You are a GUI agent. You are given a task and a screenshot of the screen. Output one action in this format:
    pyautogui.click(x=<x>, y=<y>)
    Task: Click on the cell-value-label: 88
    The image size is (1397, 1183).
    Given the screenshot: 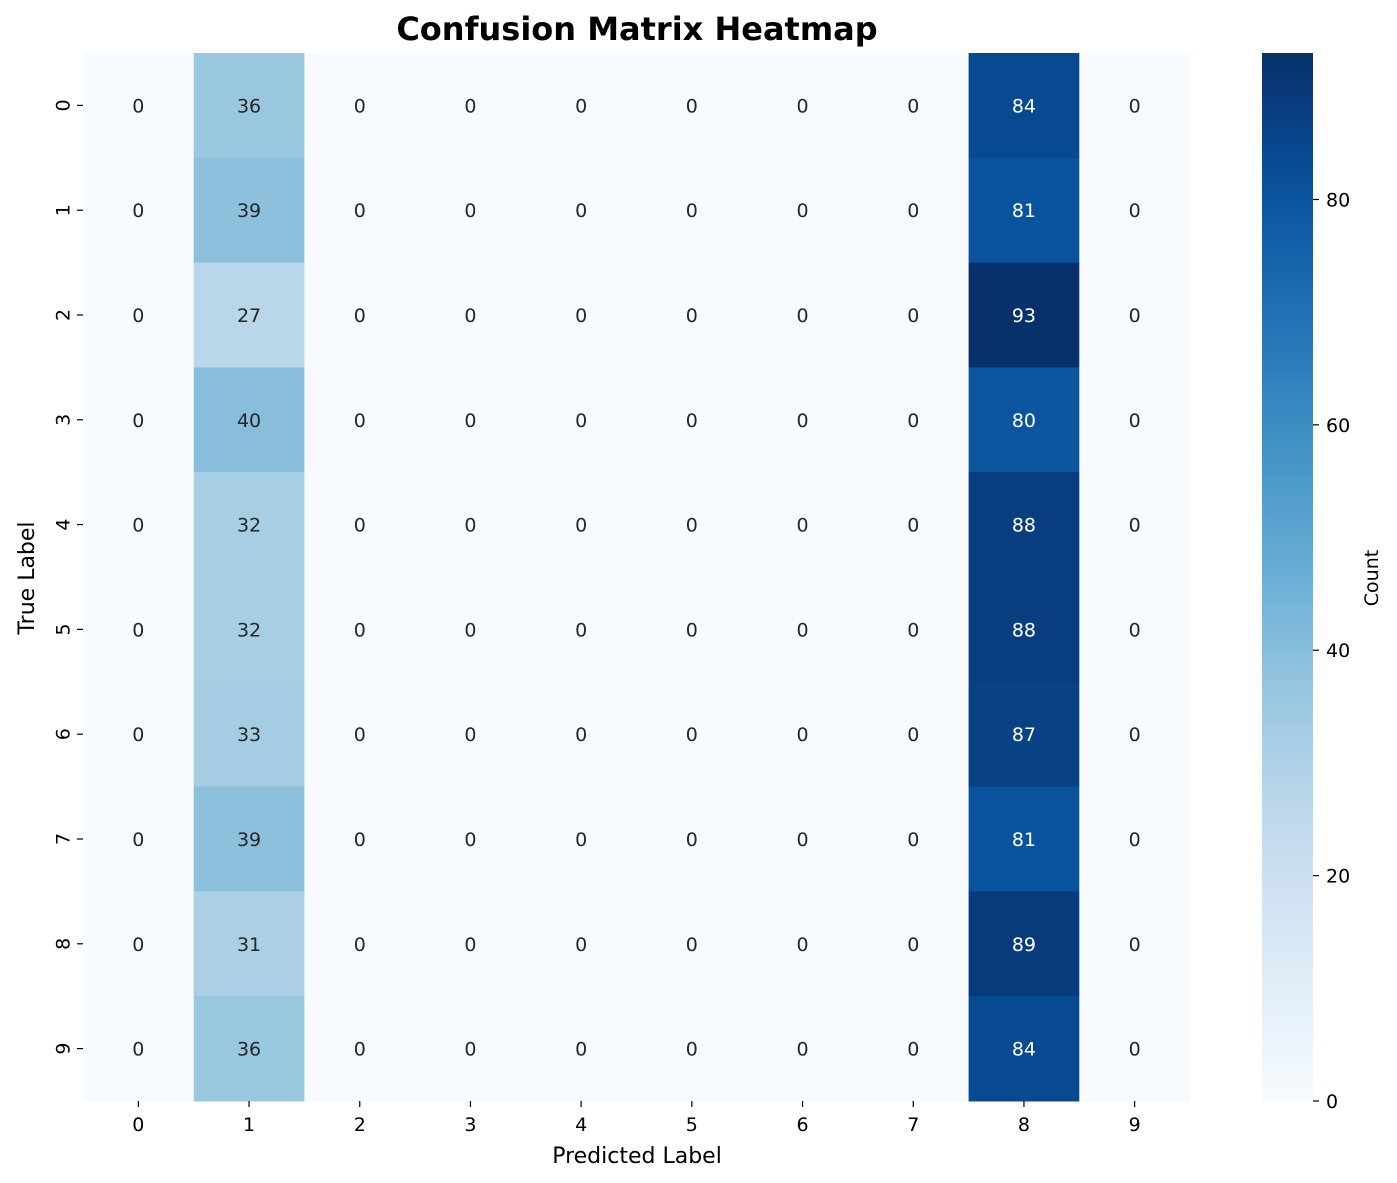 What is the action you would take?
    pyautogui.click(x=1024, y=526)
    